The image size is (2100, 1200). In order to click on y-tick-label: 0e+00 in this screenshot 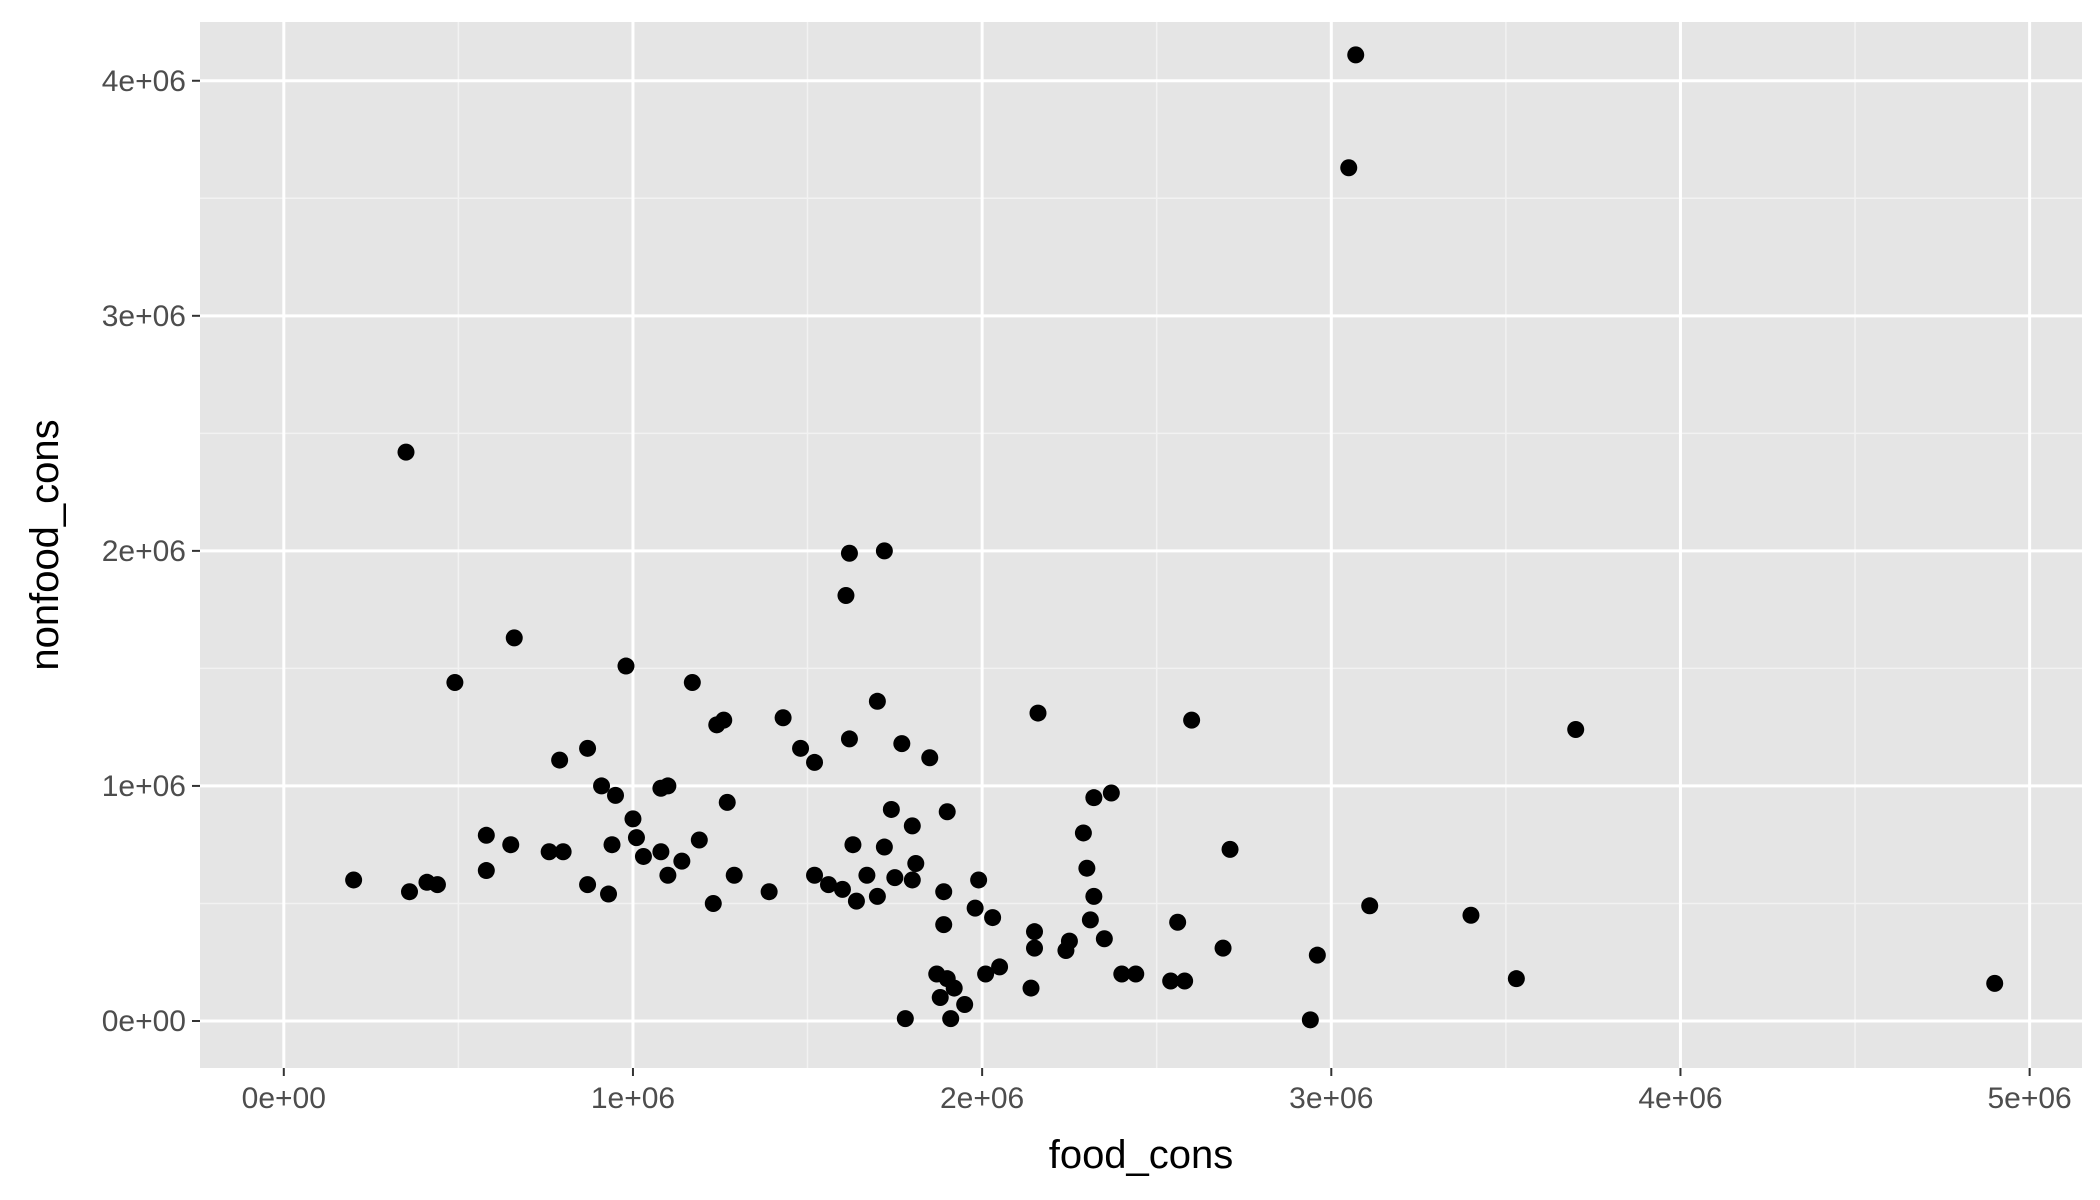, I will do `click(144, 1021)`.